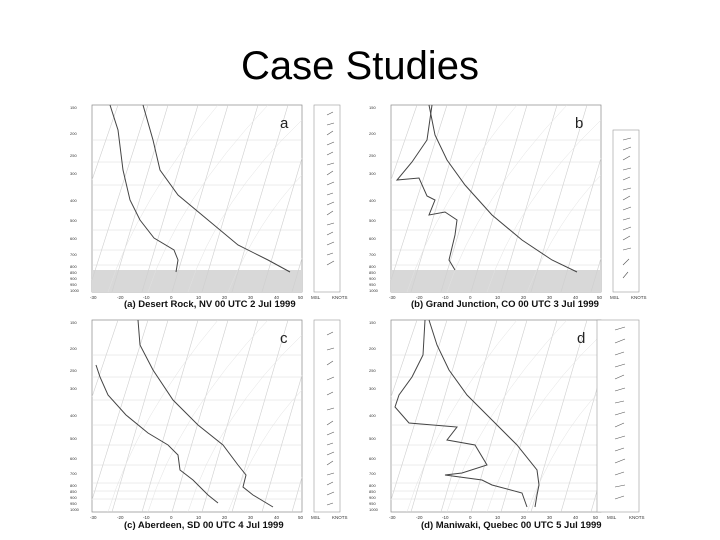  What do you see at coordinates (157, 434) in the screenshot?
I see `dewpoint-profile-c` at bounding box center [157, 434].